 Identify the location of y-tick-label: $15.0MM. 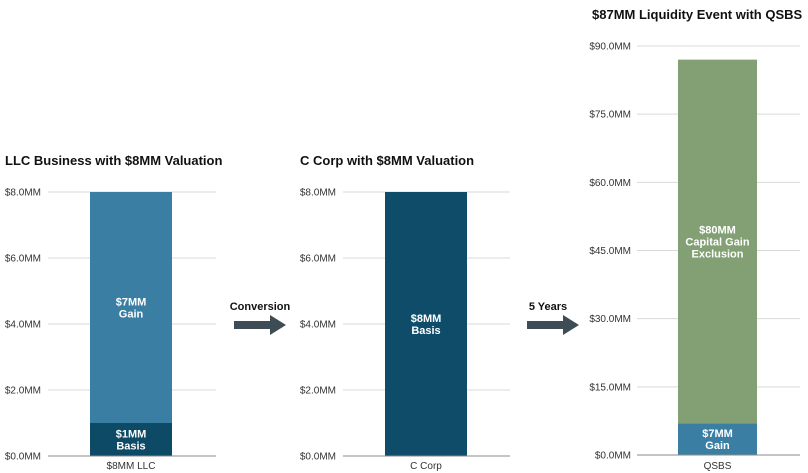
(610, 387).